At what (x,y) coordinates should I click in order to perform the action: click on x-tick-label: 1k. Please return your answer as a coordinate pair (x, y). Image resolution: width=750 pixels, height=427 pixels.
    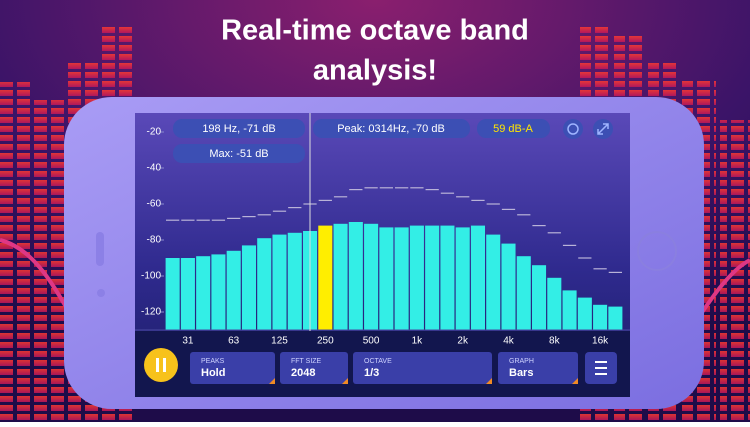
    Looking at the image, I should click on (418, 341).